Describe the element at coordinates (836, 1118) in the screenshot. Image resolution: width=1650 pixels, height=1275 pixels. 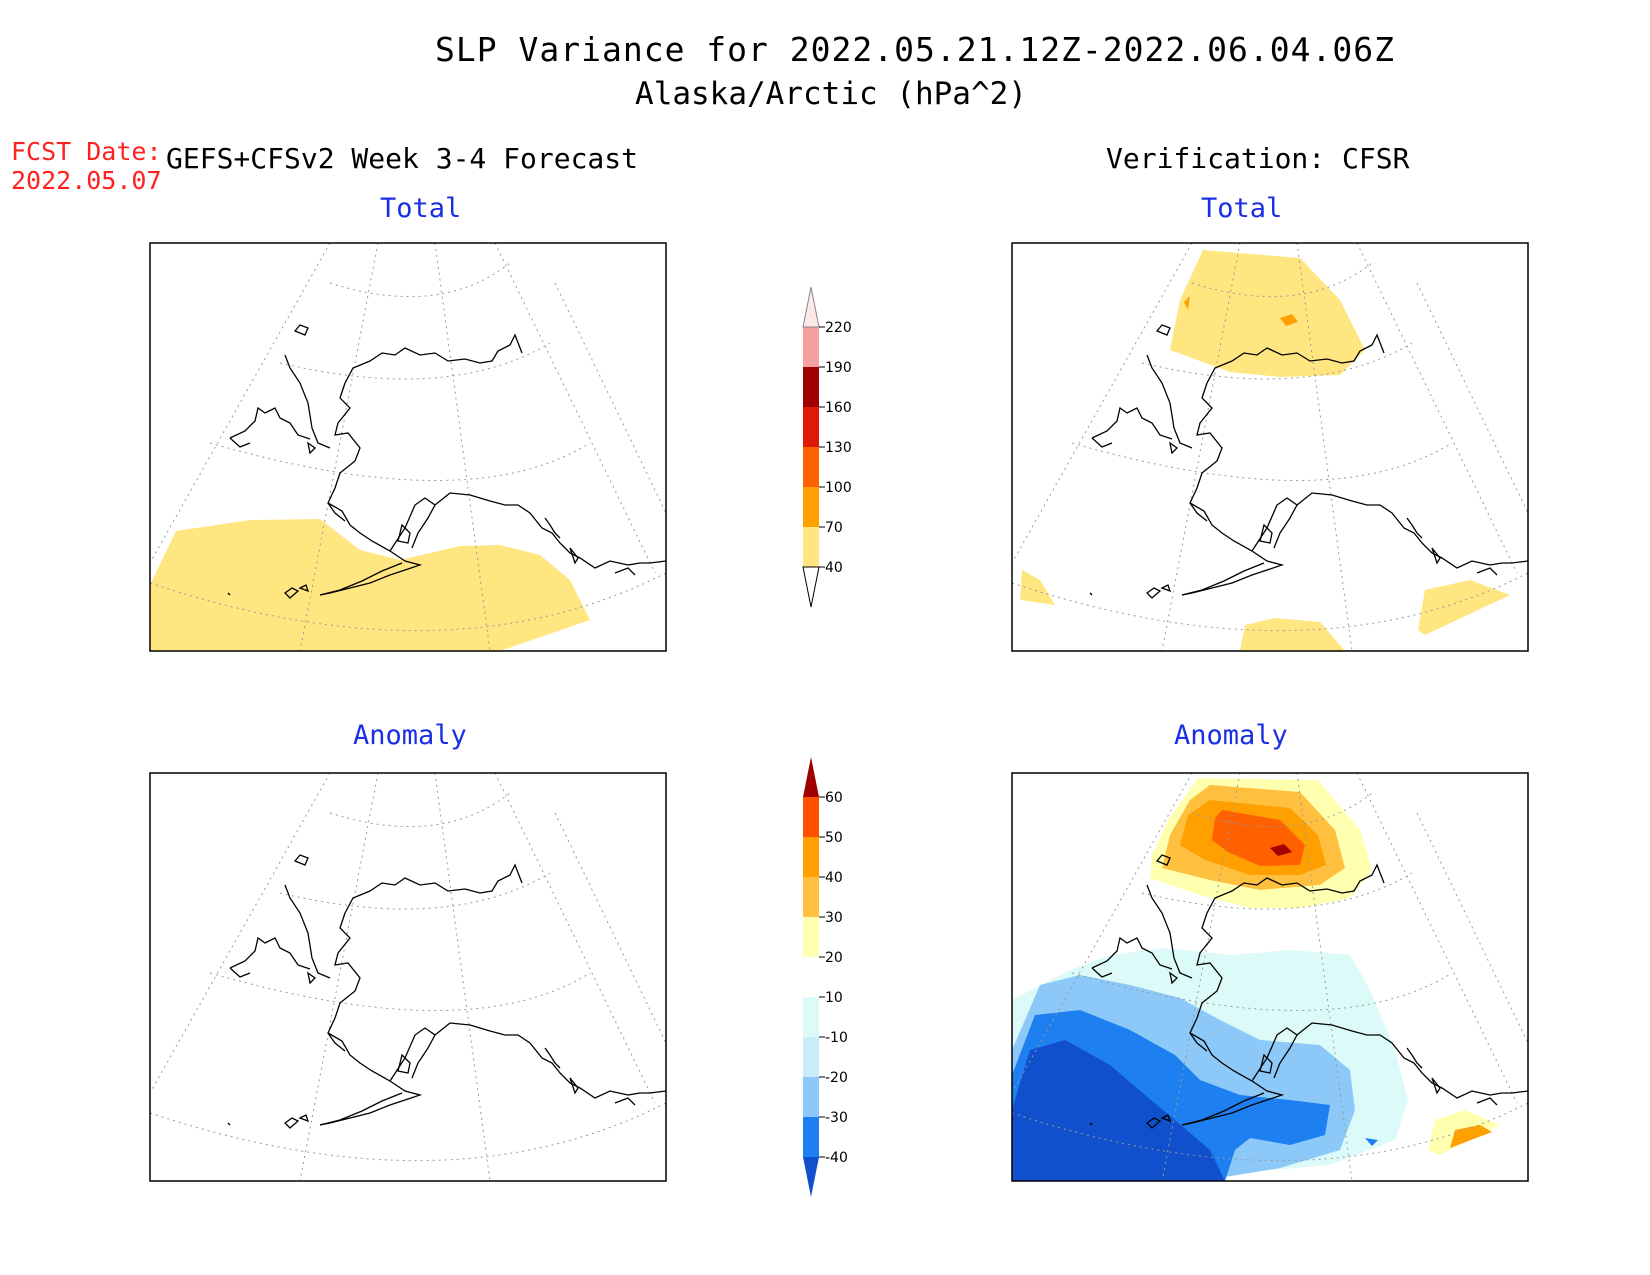
I see `colorbar-tick-label: -30` at that location.